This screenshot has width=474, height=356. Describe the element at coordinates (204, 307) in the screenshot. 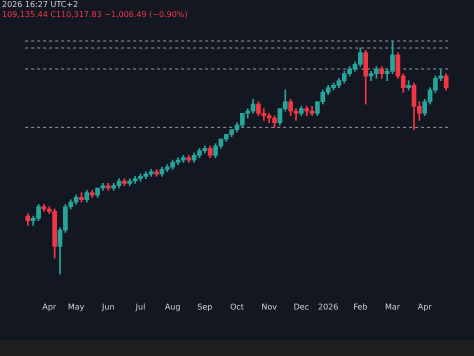

I see `x-tick-label: Sep` at that location.